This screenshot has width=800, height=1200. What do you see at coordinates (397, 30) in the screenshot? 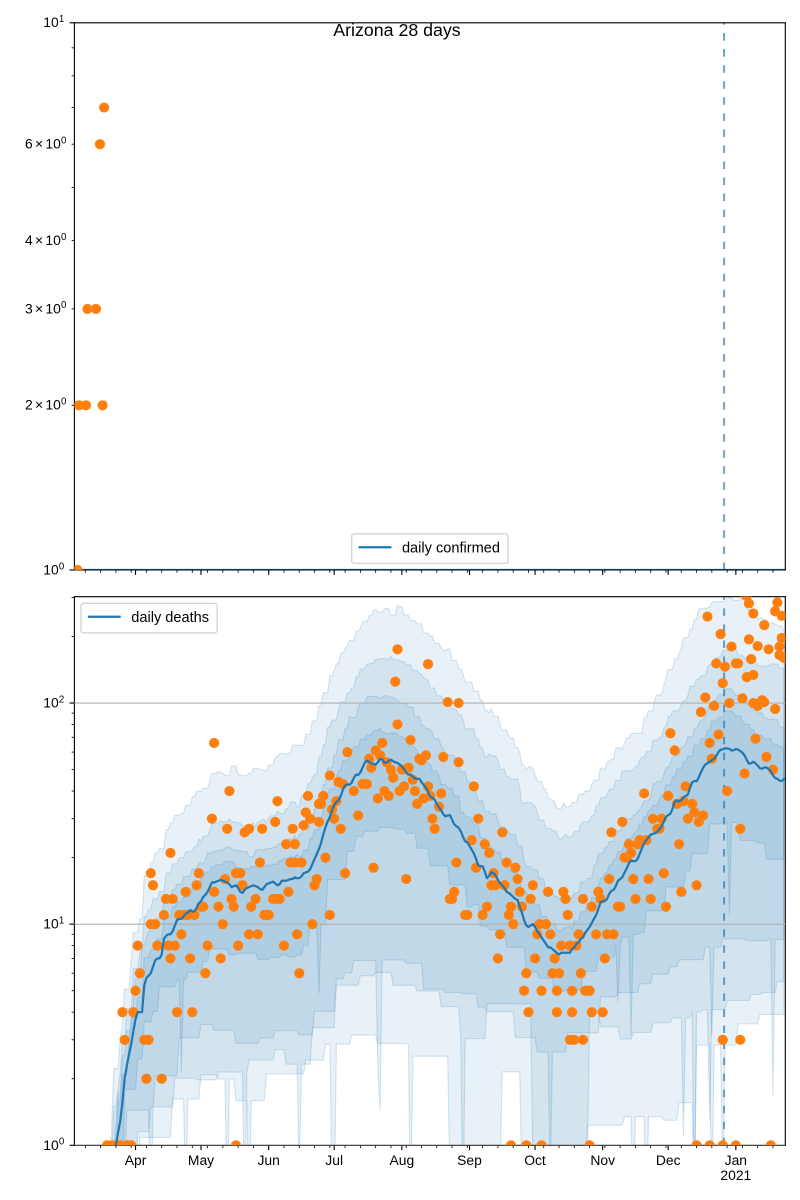
I see `svg-text: Arizona 28 days` at bounding box center [397, 30].